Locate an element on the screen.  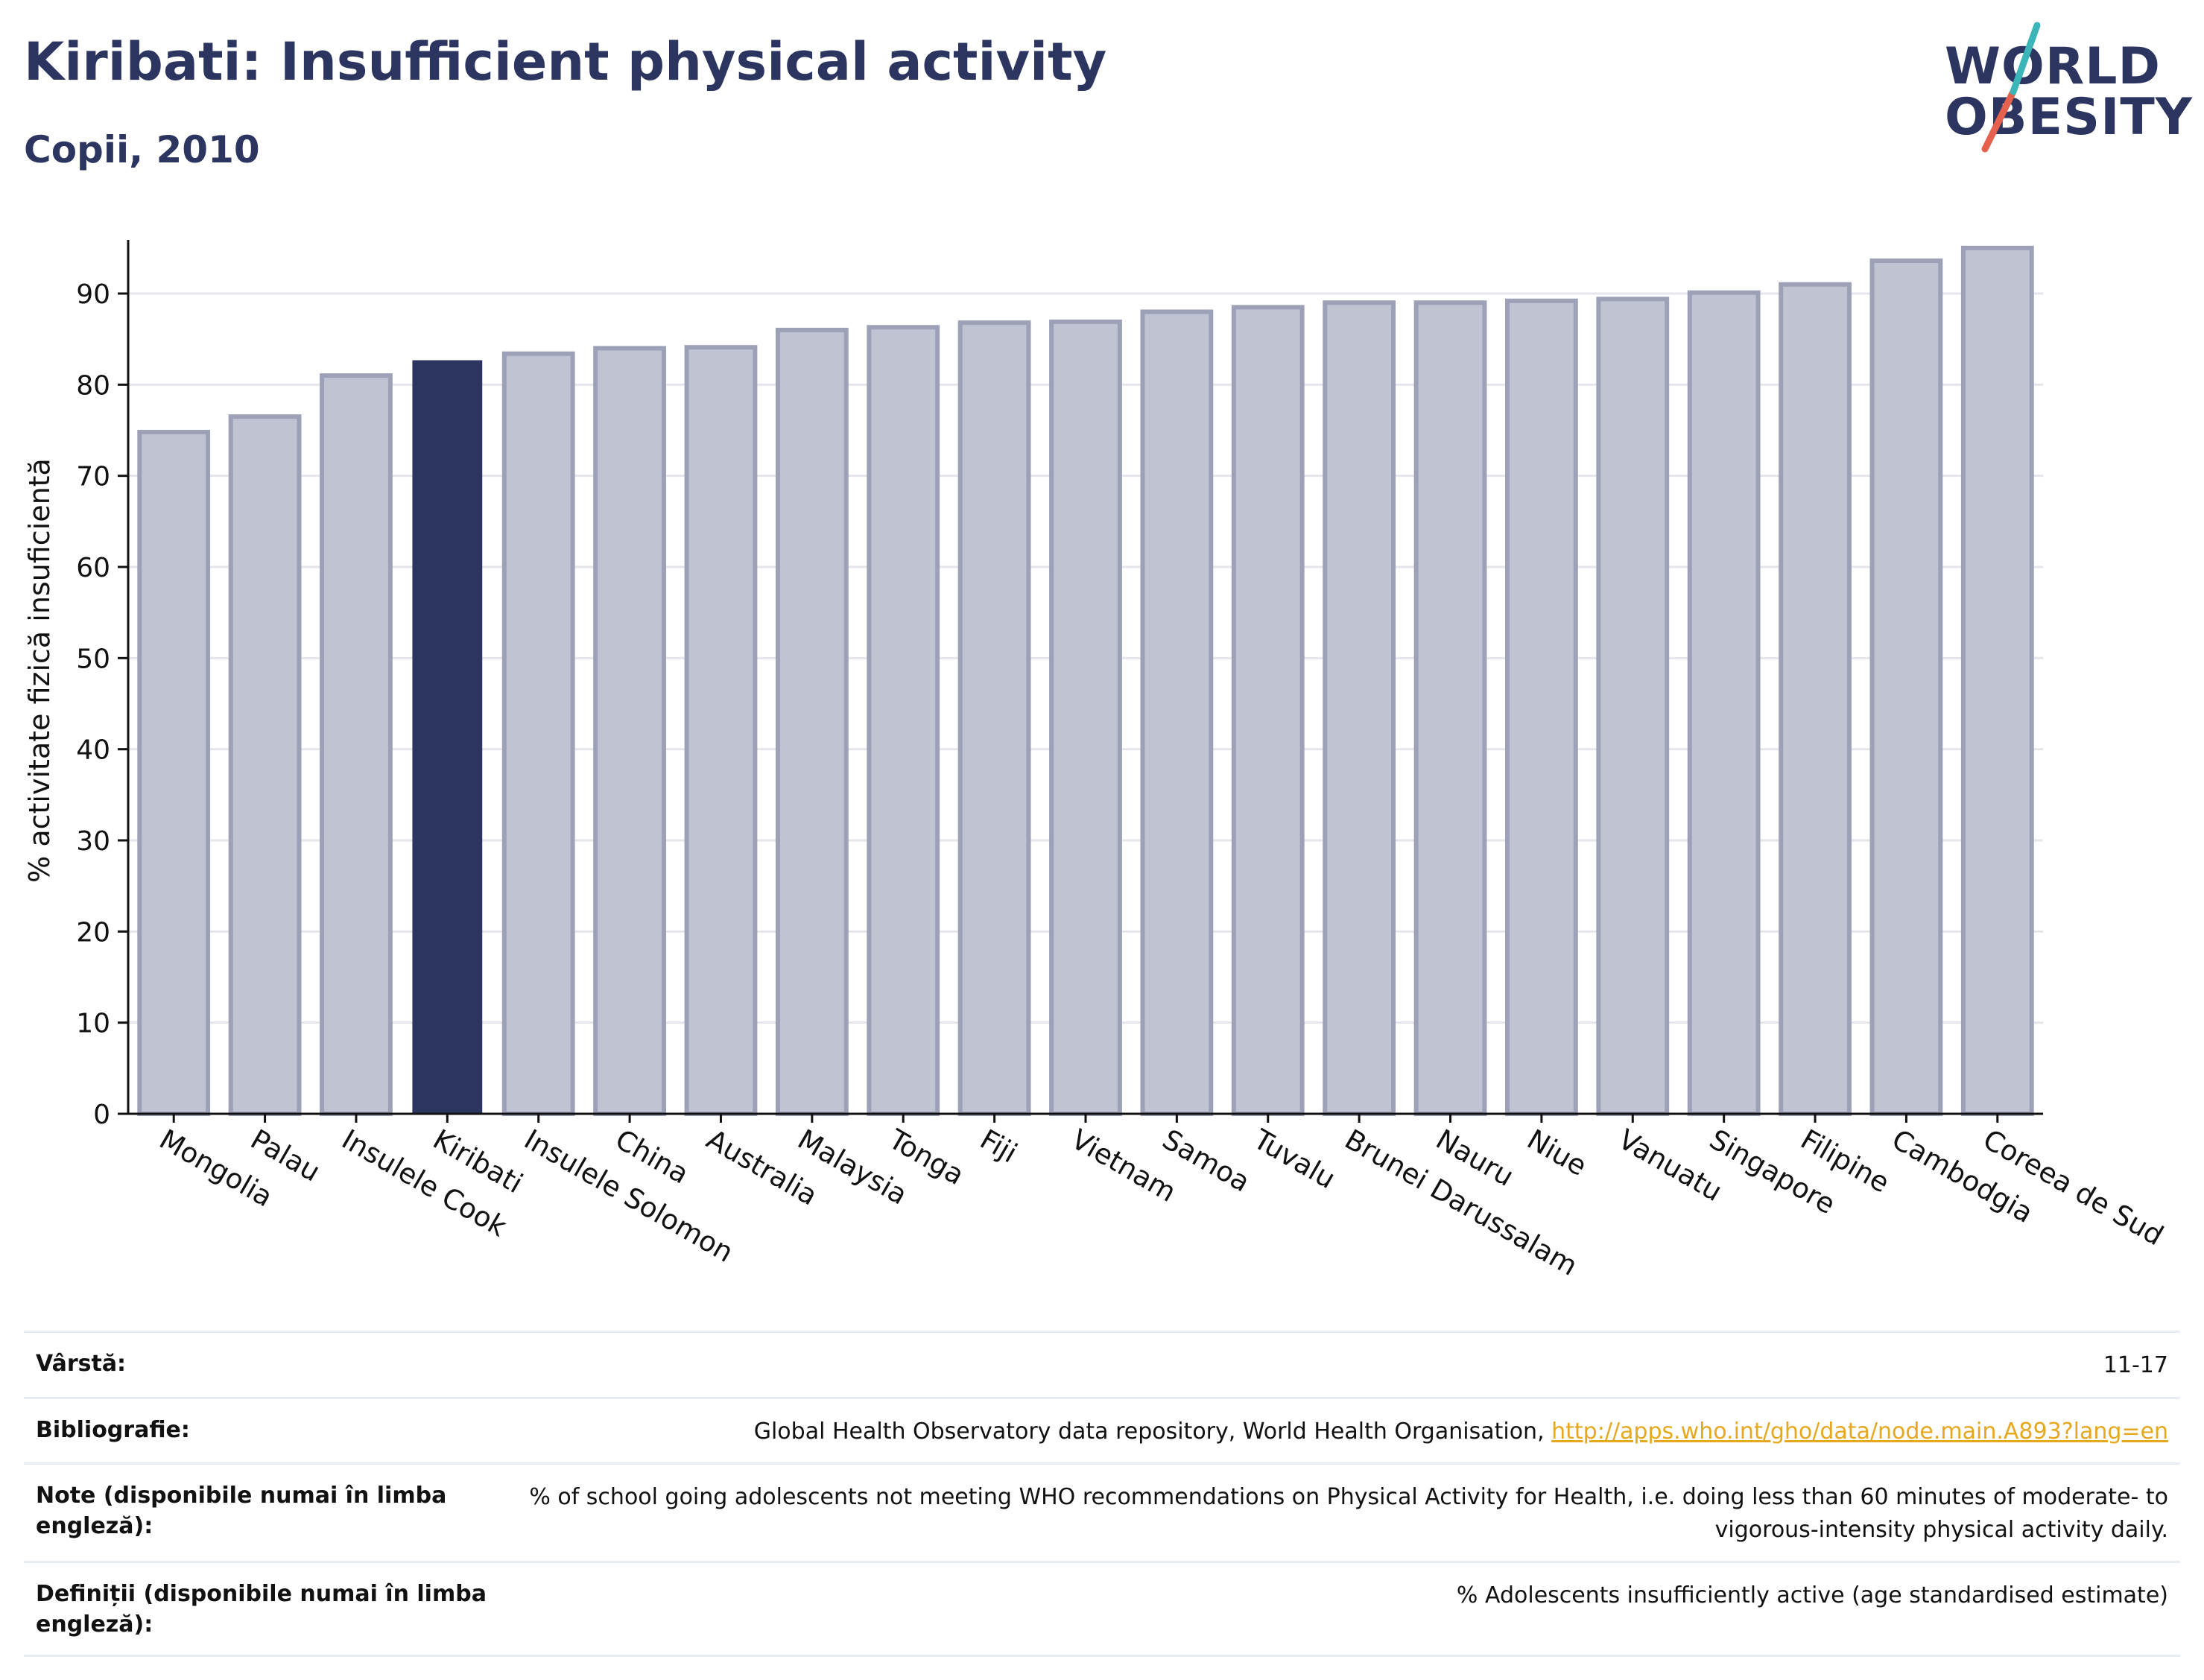
x-tick-label: Vietnam is located at coordinates (1124, 1165).